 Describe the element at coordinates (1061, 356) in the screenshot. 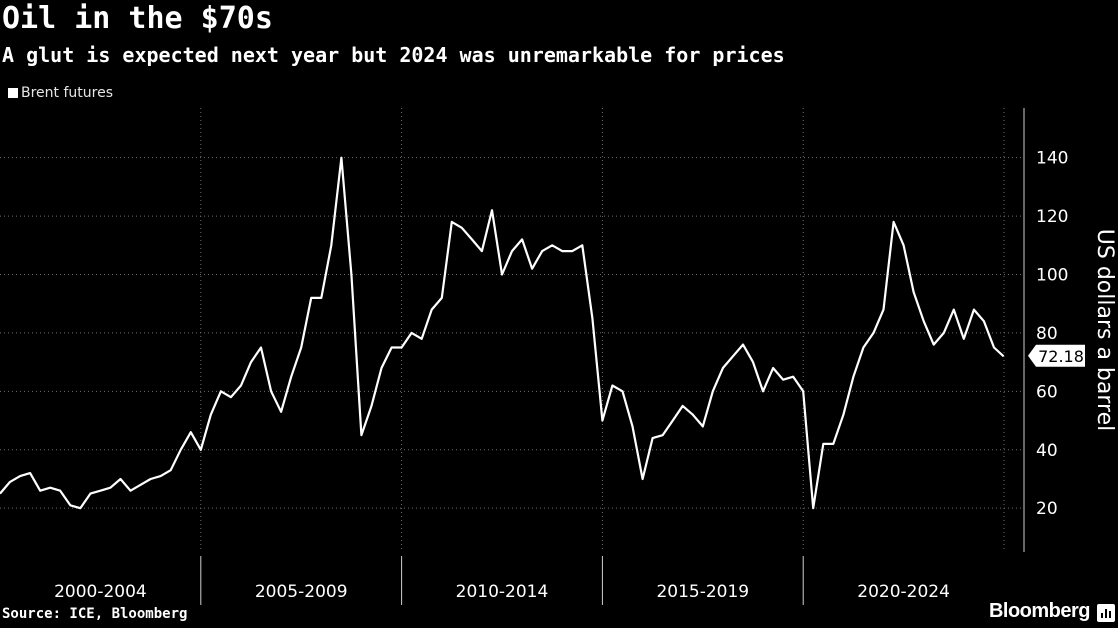

I see `last-value-label: 72.18` at that location.